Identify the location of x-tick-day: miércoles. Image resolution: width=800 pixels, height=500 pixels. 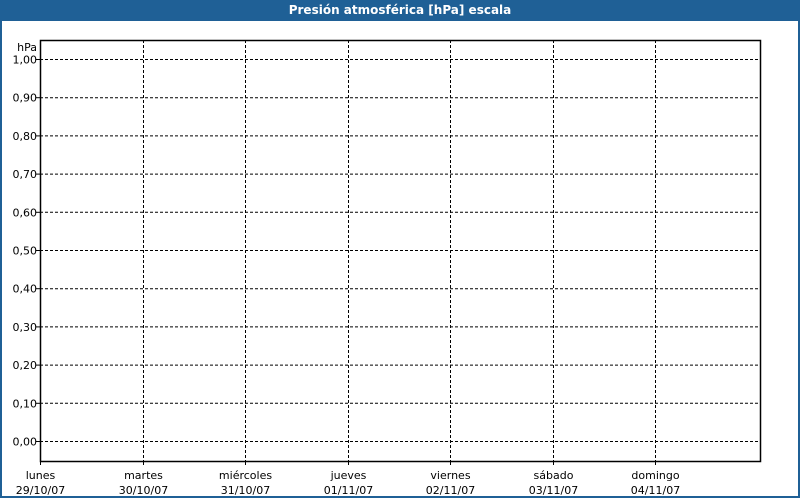
(245, 475).